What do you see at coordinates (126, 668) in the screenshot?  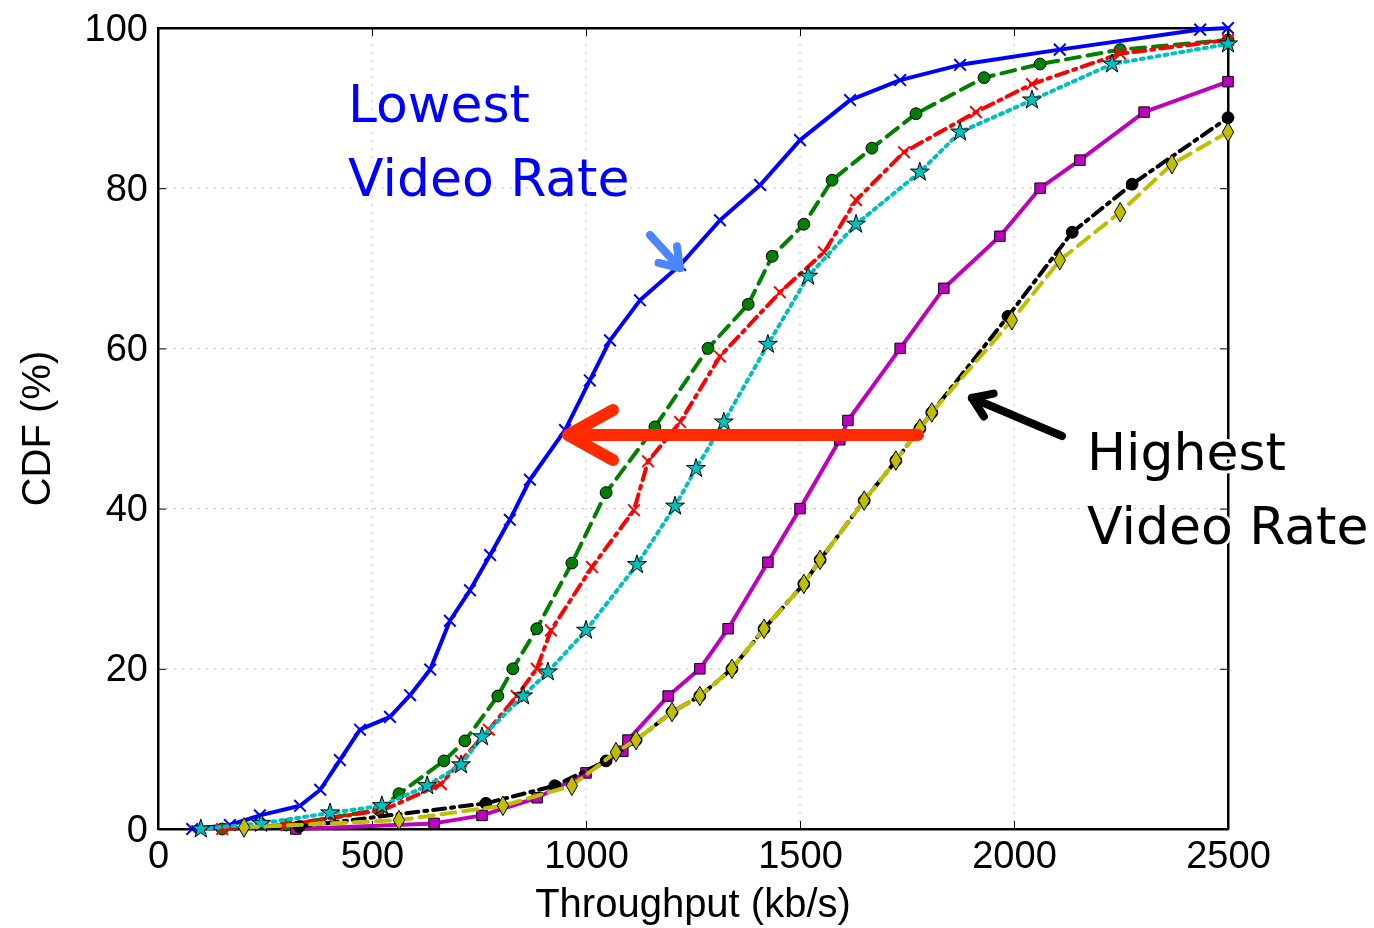 I see `y-tick-label: 20` at bounding box center [126, 668].